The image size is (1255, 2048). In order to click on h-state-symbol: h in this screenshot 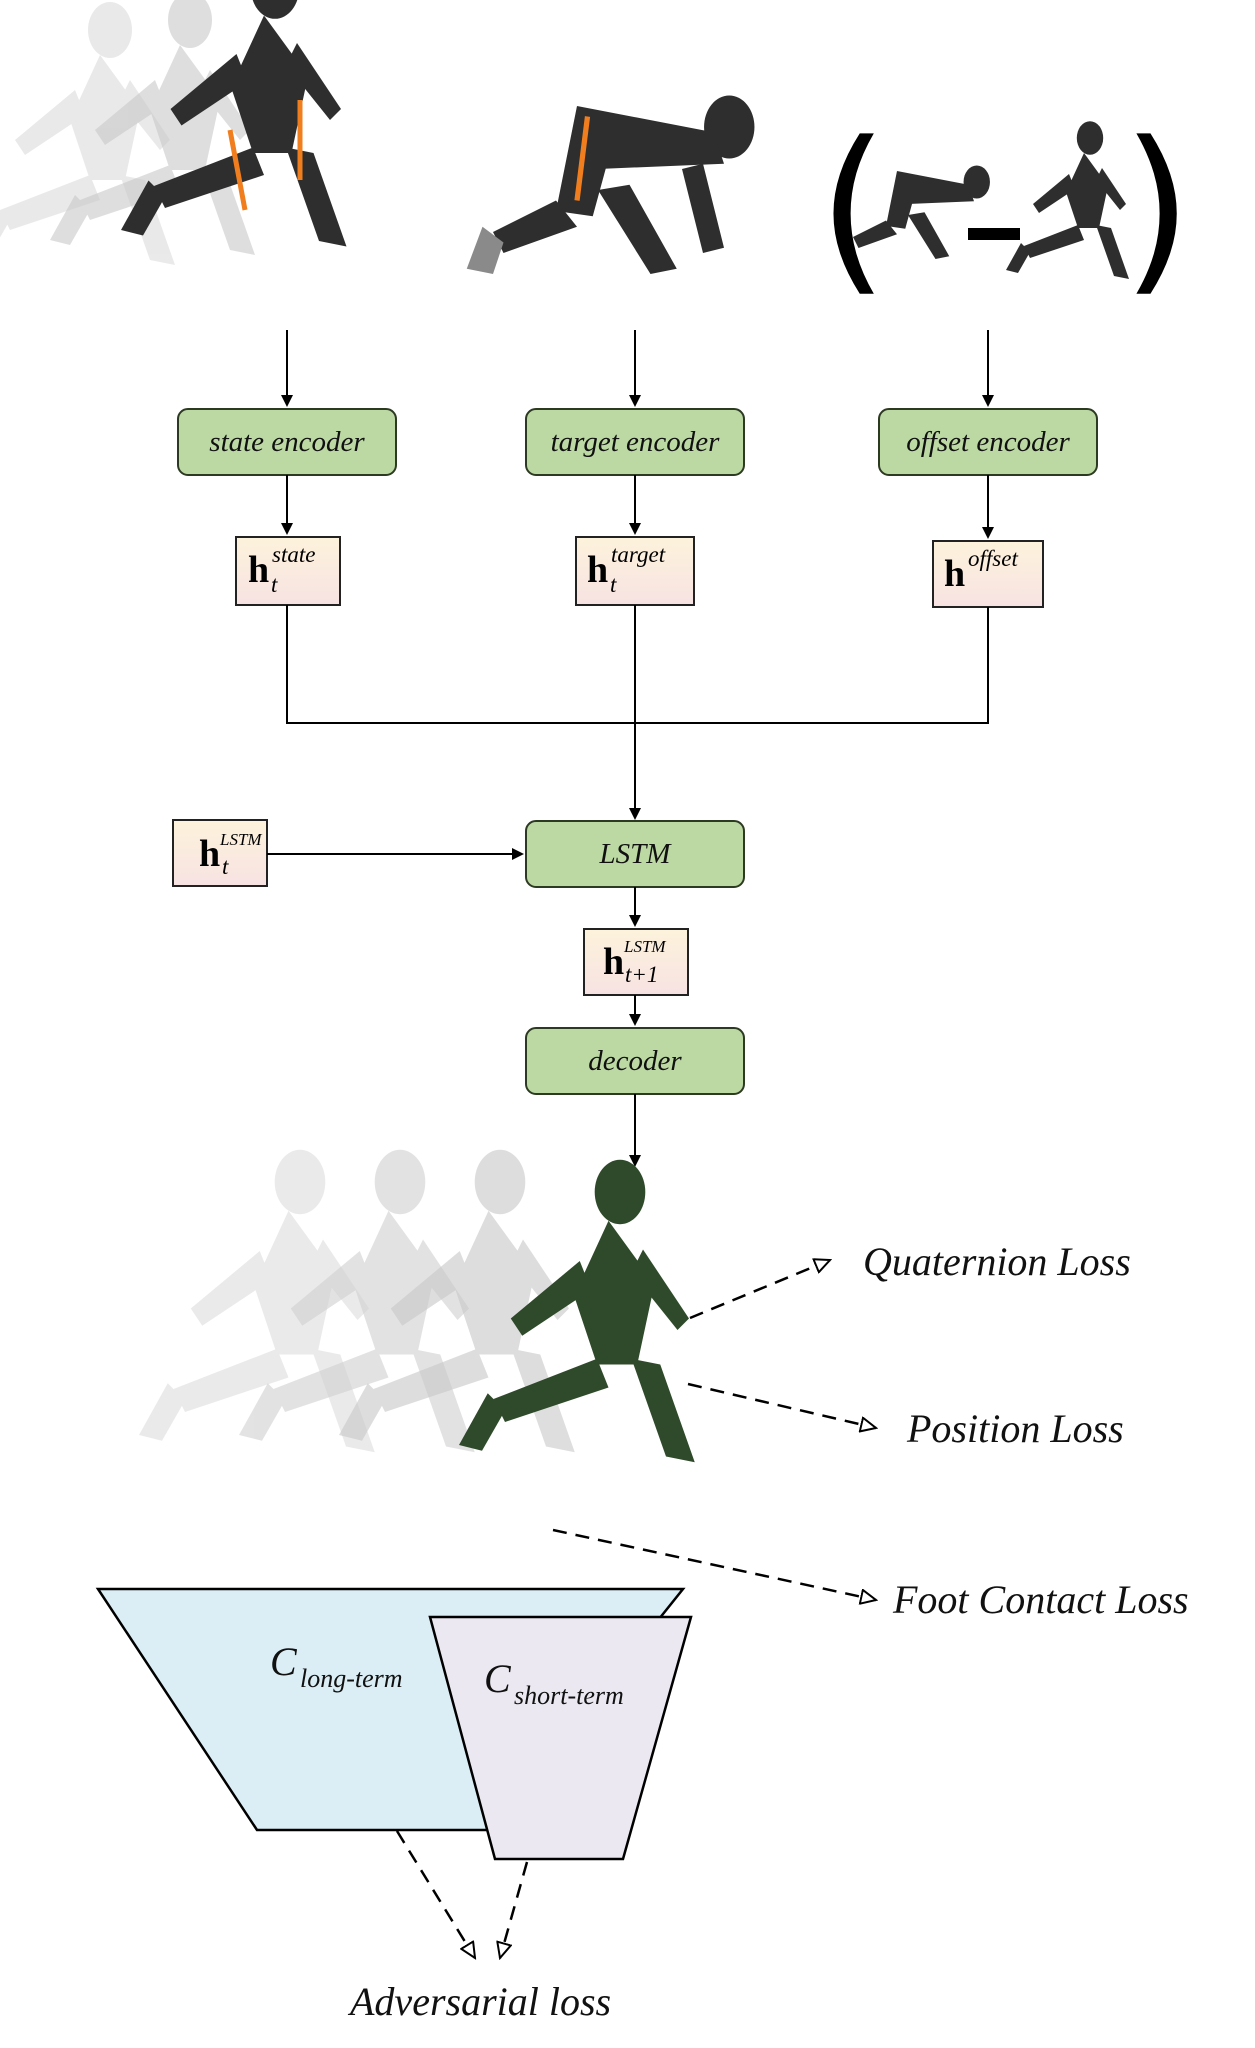, I will do `click(258, 570)`.